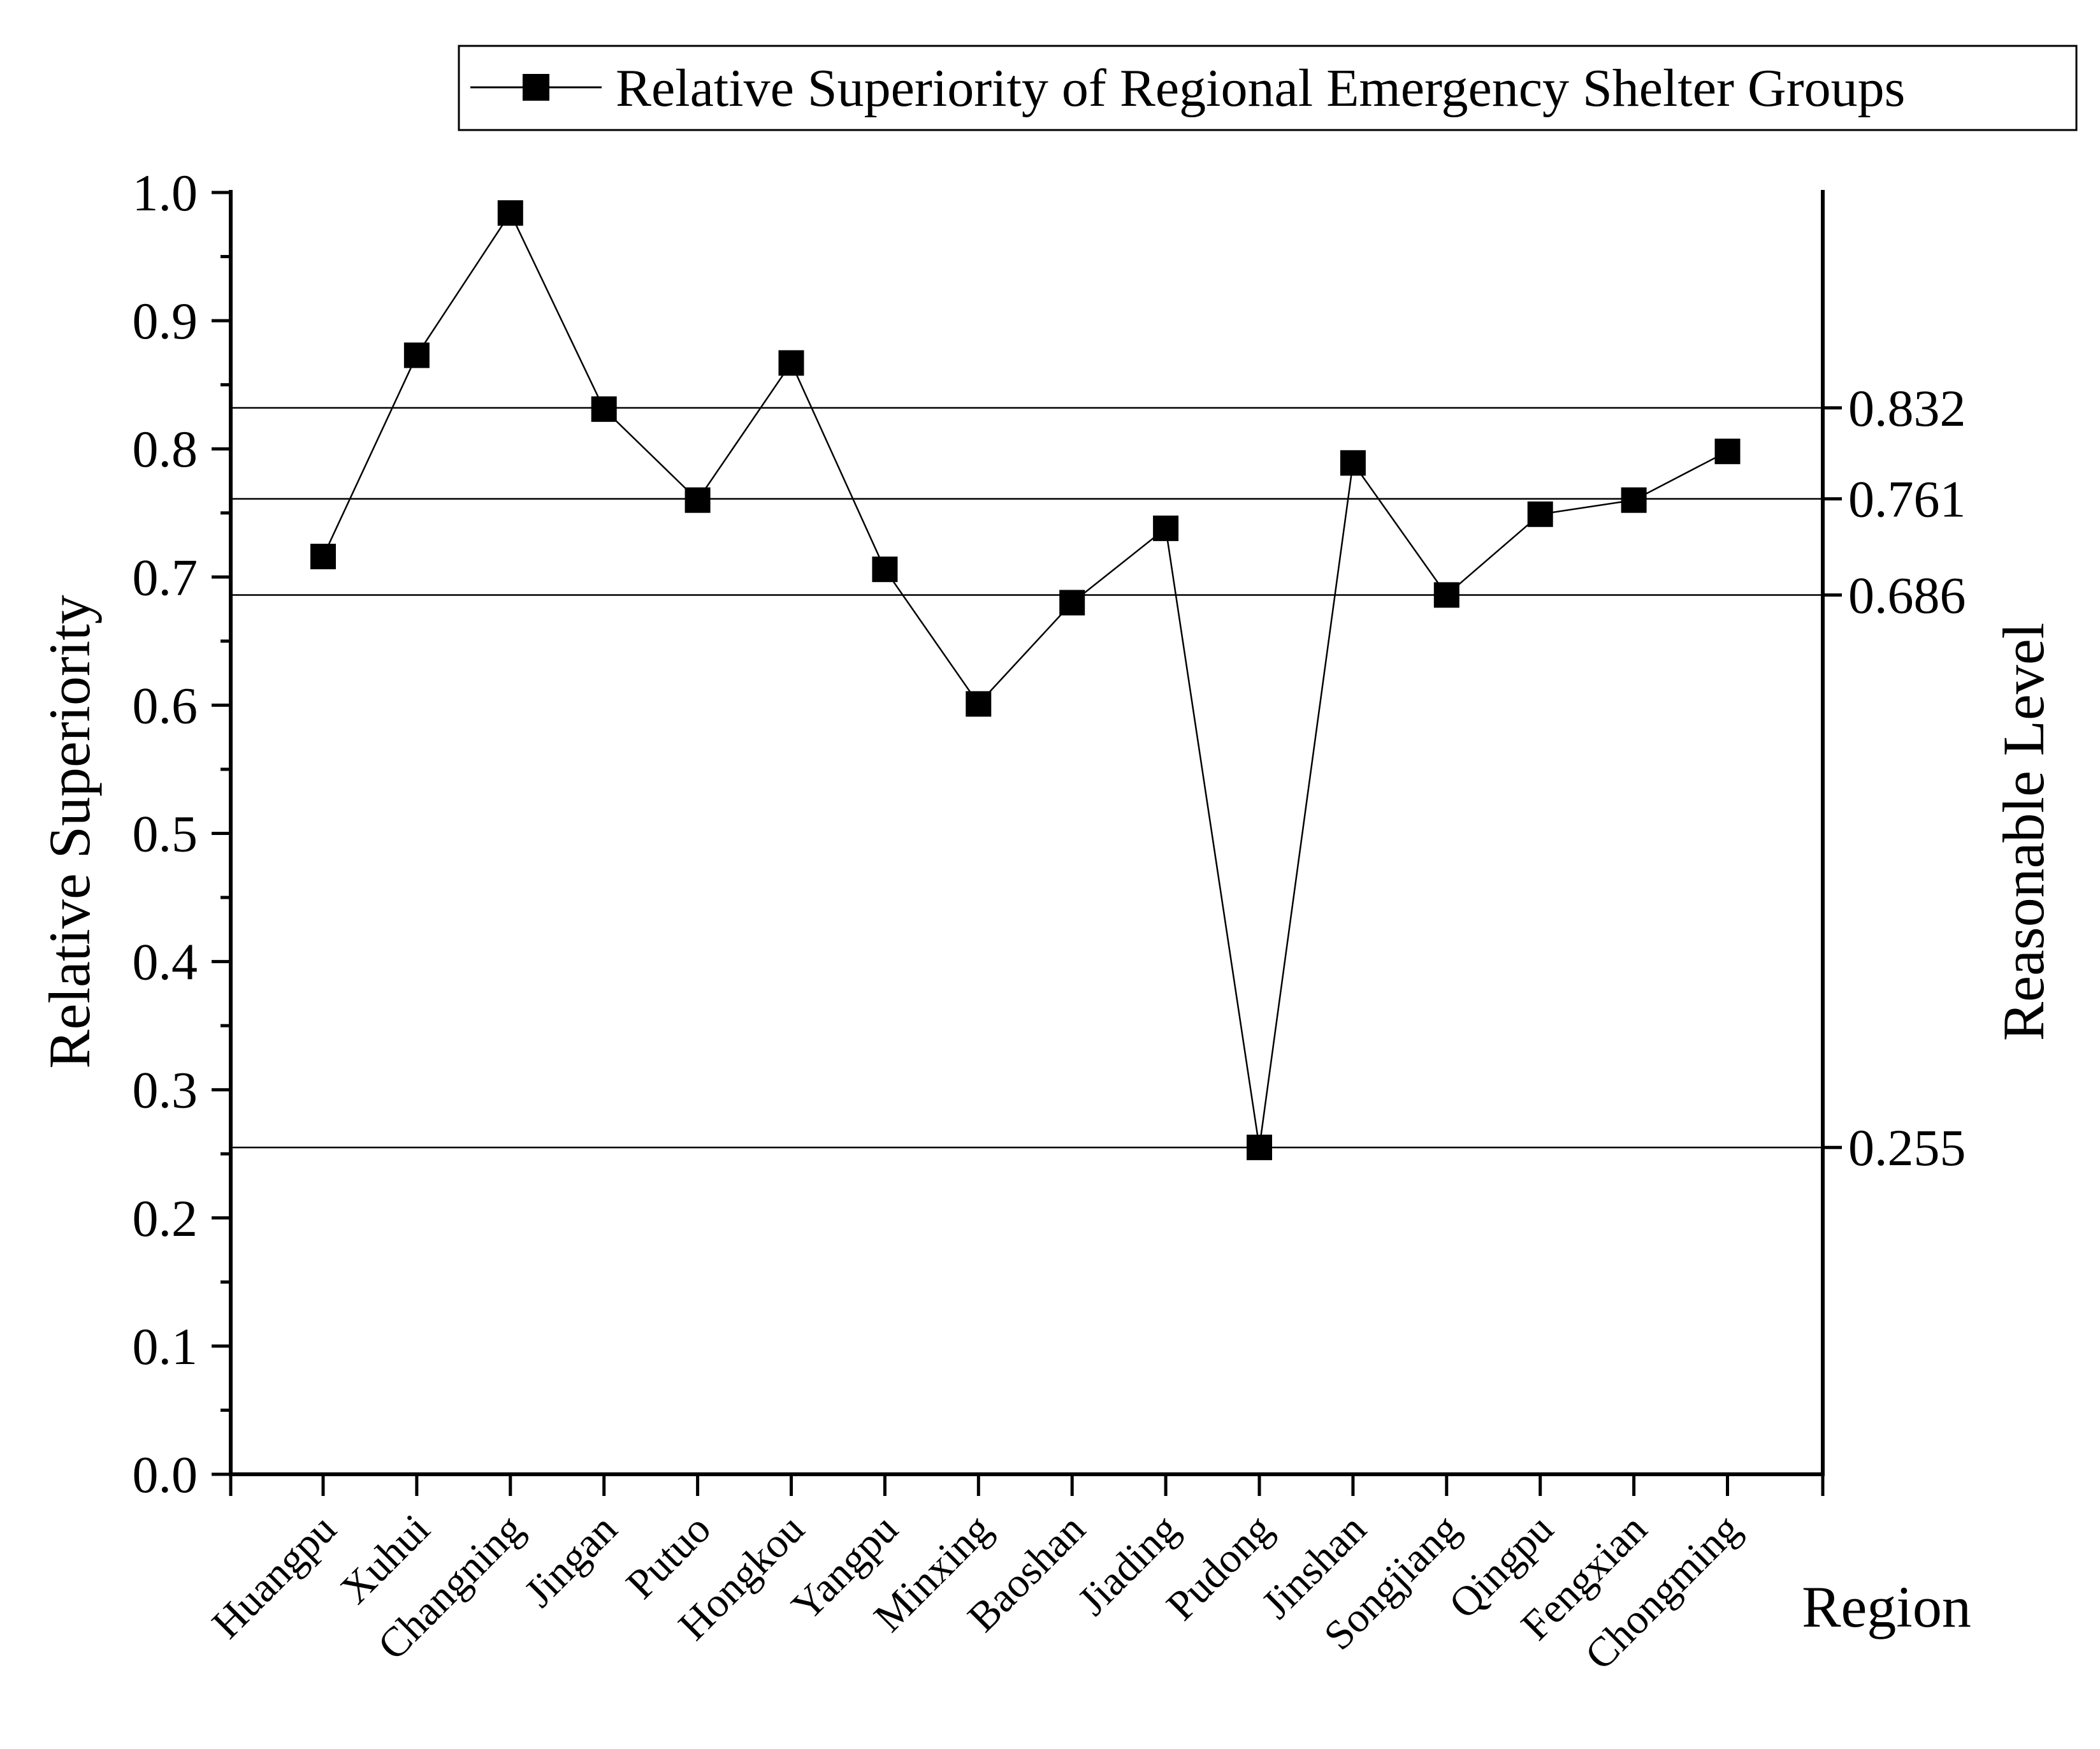  What do you see at coordinates (165, 321) in the screenshot?
I see `y-tick-label: 0.9` at bounding box center [165, 321].